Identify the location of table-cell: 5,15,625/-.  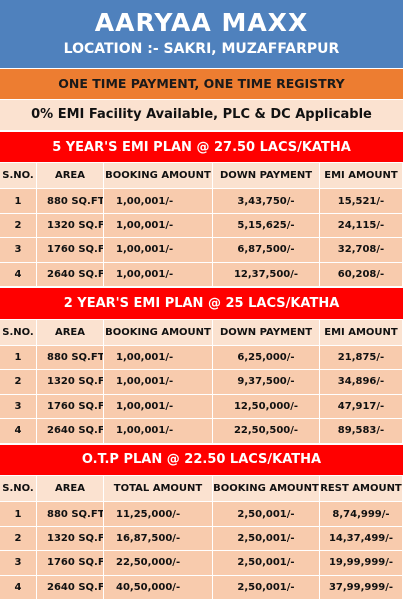
(266, 225).